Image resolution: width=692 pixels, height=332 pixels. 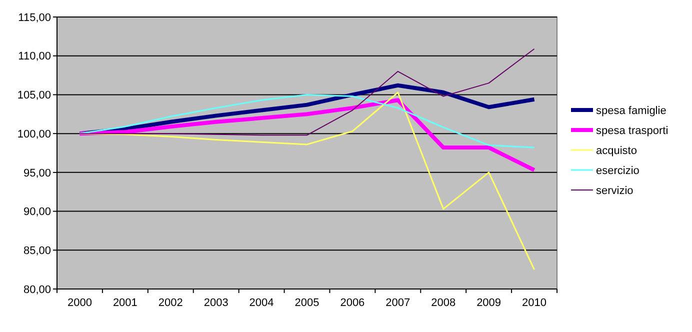 I want to click on legend-label: servizio, so click(x=615, y=190).